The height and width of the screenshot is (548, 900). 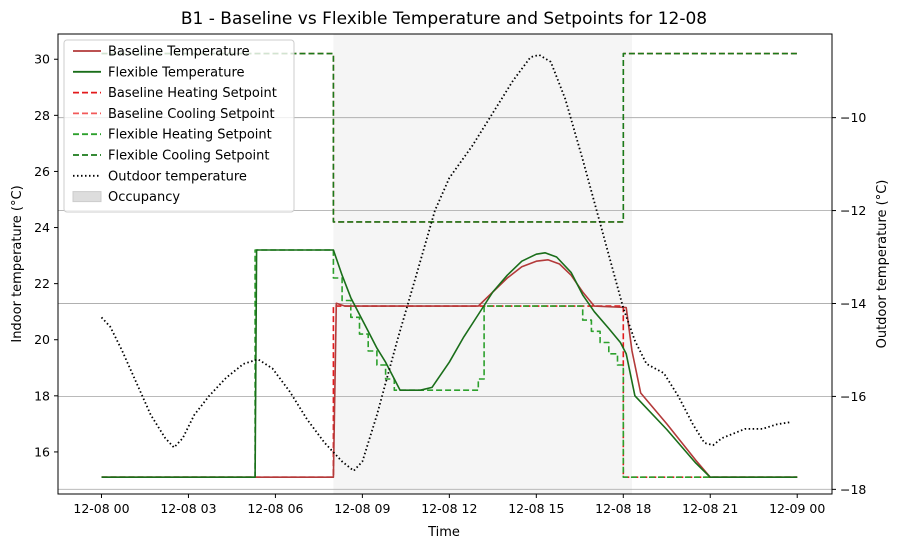 What do you see at coordinates (443, 532) in the screenshot?
I see `x-axis-label: Time` at bounding box center [443, 532].